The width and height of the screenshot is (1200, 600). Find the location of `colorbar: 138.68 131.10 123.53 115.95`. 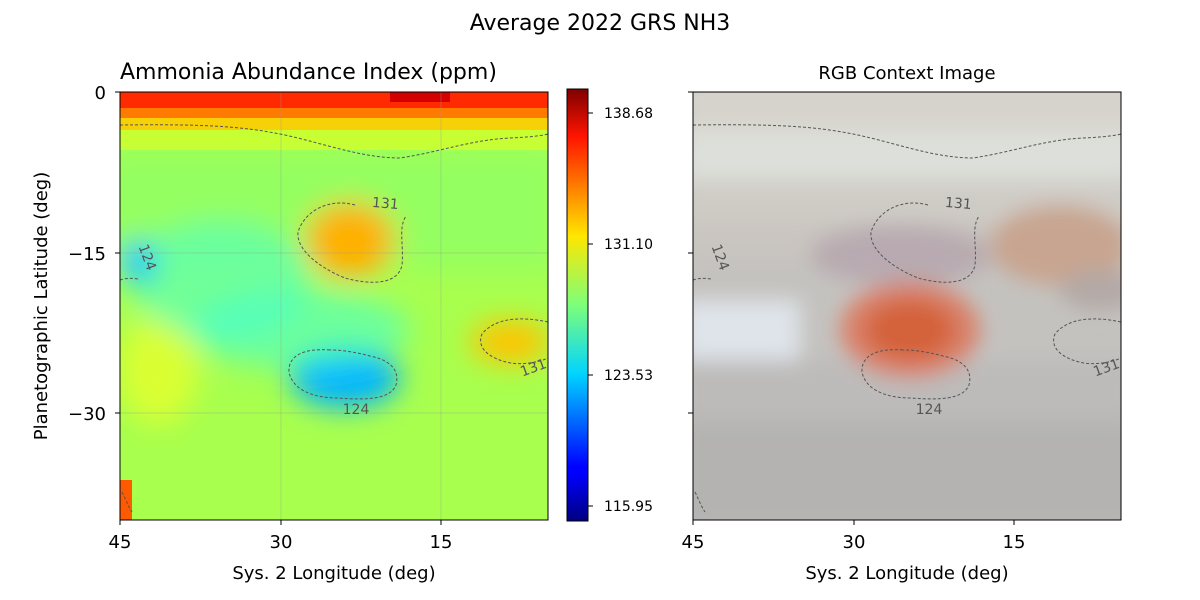

colorbar: 138.68 131.10 123.53 115.95 is located at coordinates (609, 305).